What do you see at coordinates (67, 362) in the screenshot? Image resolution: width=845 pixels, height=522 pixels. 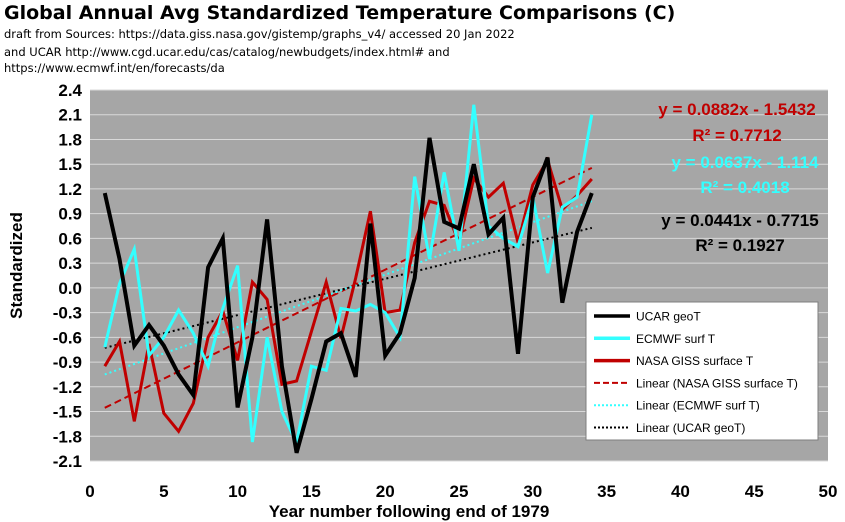 I see `y-tick-label: -0.9` at bounding box center [67, 362].